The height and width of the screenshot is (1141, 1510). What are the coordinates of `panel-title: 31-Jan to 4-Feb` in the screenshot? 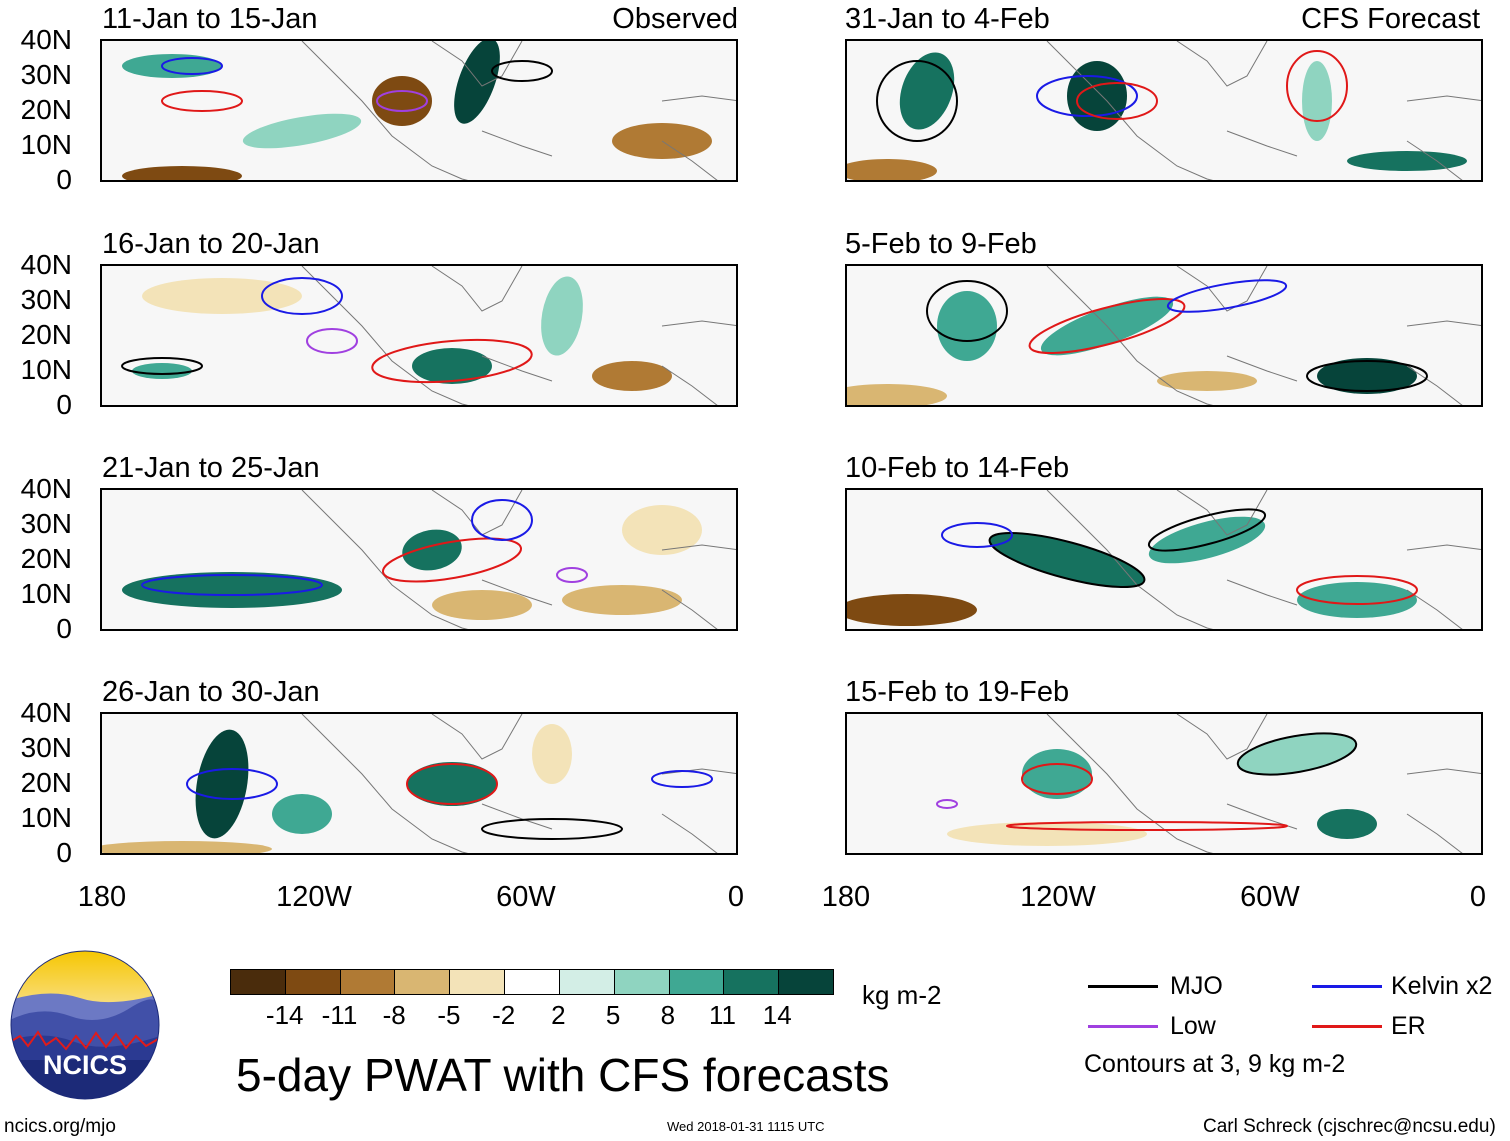 It's located at (947, 19).